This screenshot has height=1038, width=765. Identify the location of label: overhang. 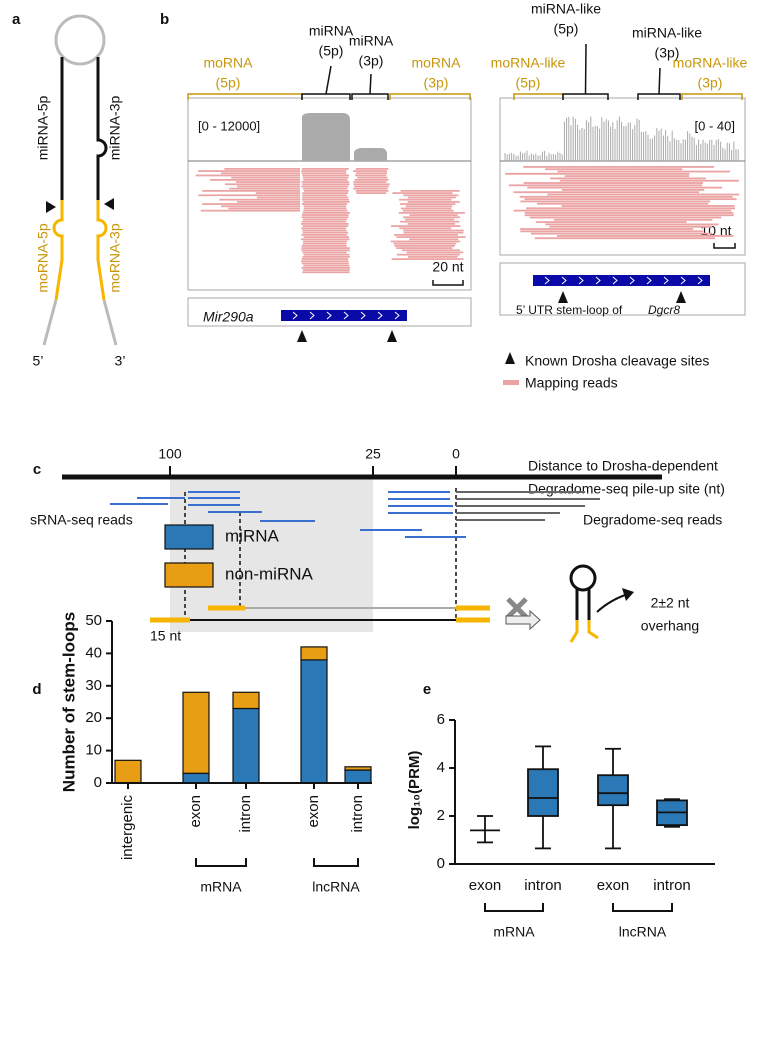
(670, 626).